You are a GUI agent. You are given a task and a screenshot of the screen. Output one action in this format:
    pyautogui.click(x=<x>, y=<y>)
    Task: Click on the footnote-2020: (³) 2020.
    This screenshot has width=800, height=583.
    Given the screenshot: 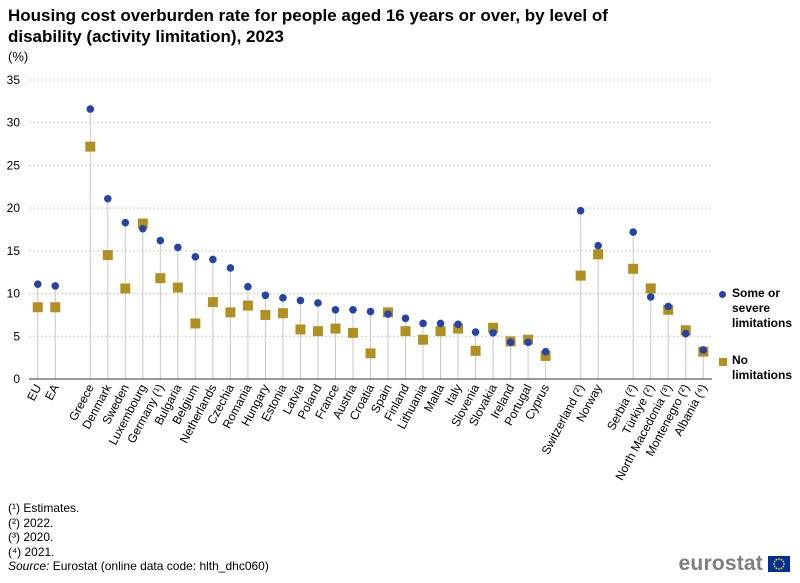 What is the action you would take?
    pyautogui.click(x=31, y=537)
    